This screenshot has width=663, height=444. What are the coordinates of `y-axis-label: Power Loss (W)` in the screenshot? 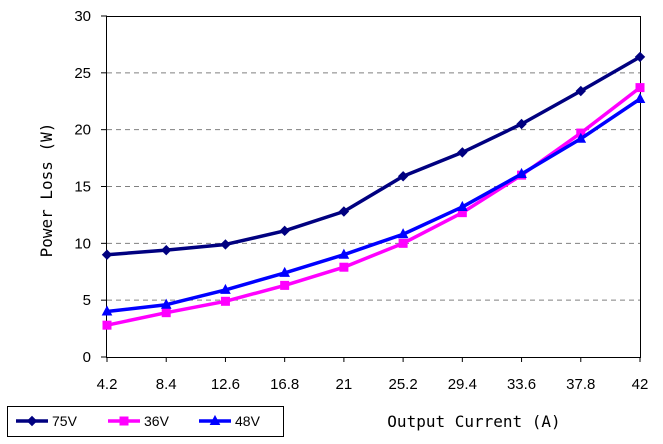 It's located at (46, 190).